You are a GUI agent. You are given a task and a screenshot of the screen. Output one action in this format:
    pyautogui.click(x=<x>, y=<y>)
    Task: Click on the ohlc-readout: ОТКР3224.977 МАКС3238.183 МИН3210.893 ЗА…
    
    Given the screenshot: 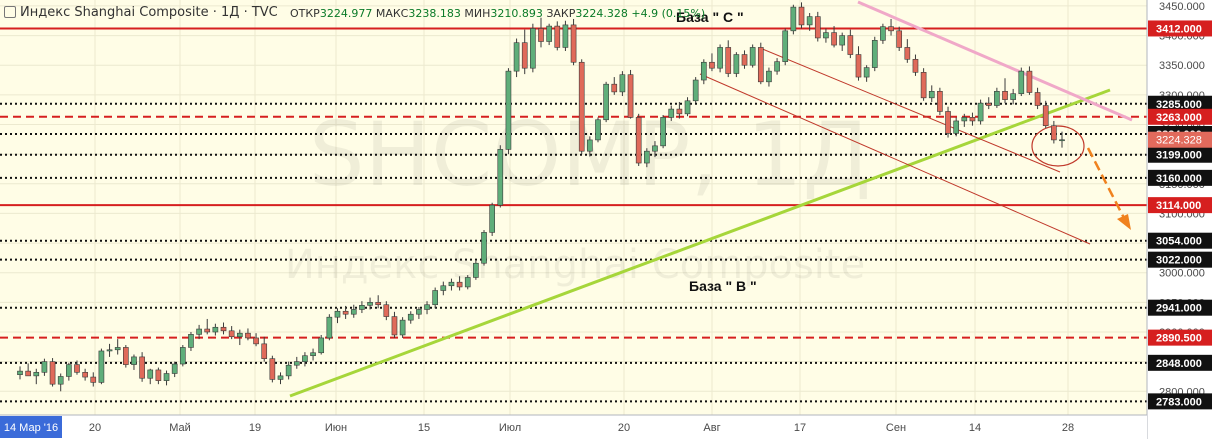 What is the action you would take?
    pyautogui.click(x=497, y=13)
    